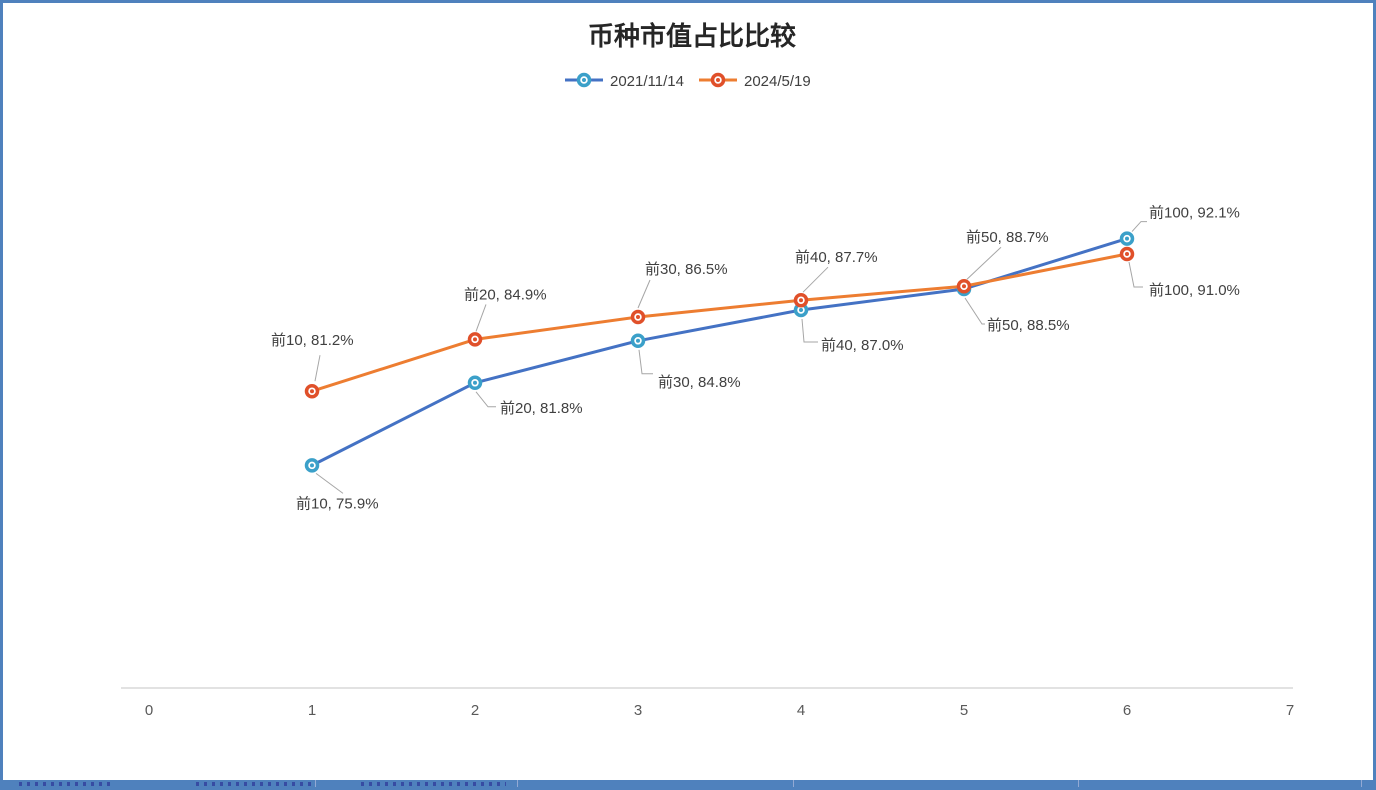 The image size is (1376, 790). I want to click on chart-title: 币种市值占比比较, so click(692, 36).